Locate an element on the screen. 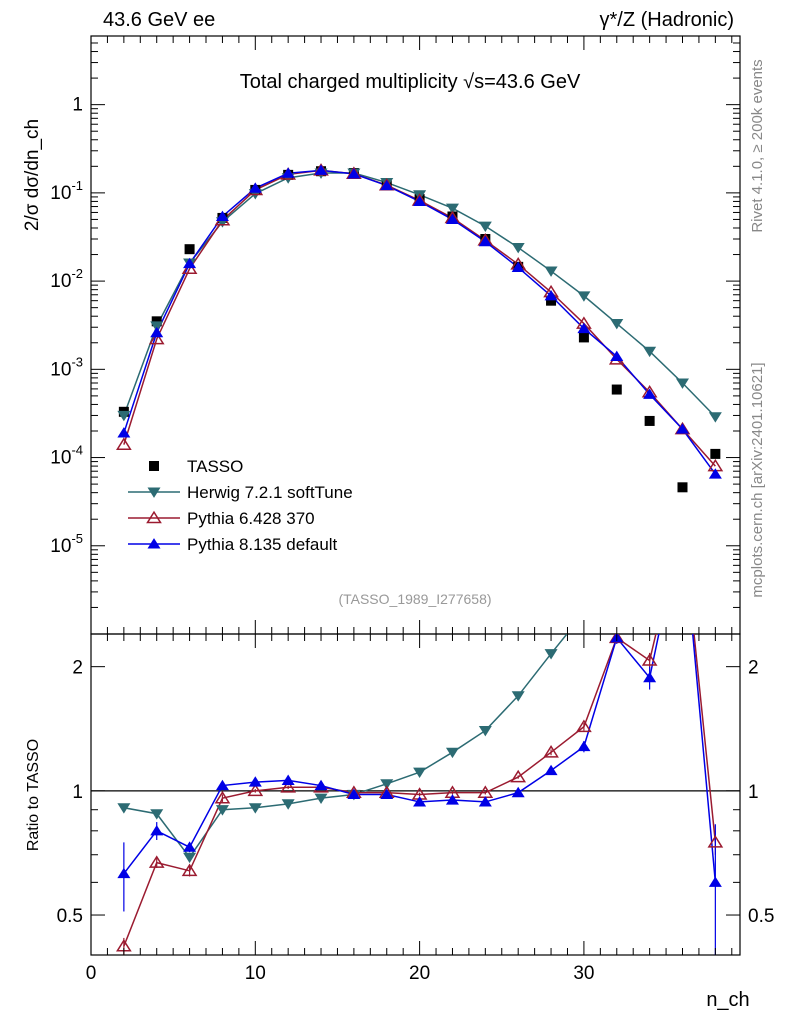 This screenshot has height=1024, width=786. x-axis-label: n_ch is located at coordinates (727, 1000).